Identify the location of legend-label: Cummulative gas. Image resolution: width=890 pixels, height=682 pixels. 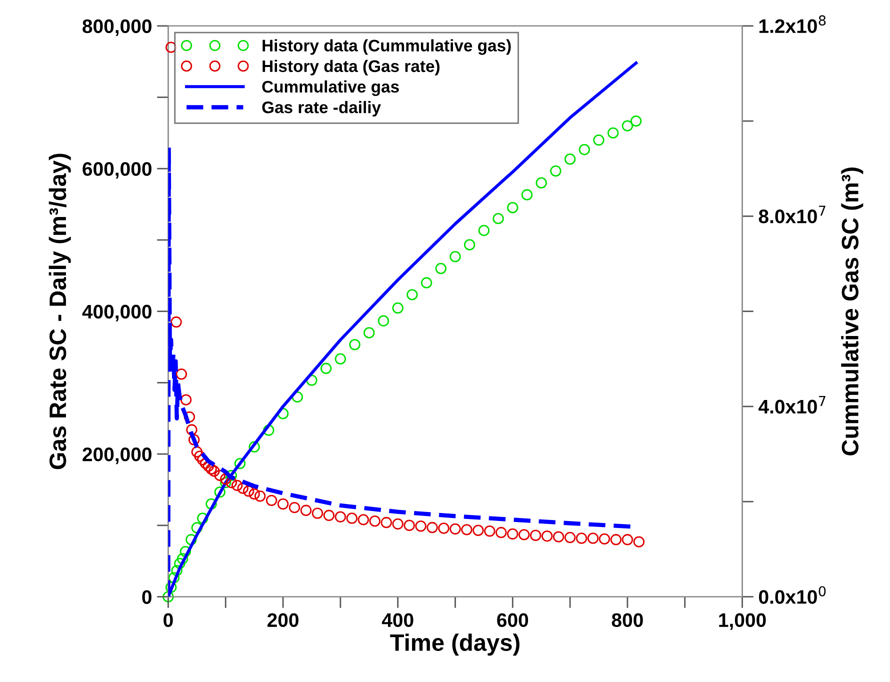
(330, 88).